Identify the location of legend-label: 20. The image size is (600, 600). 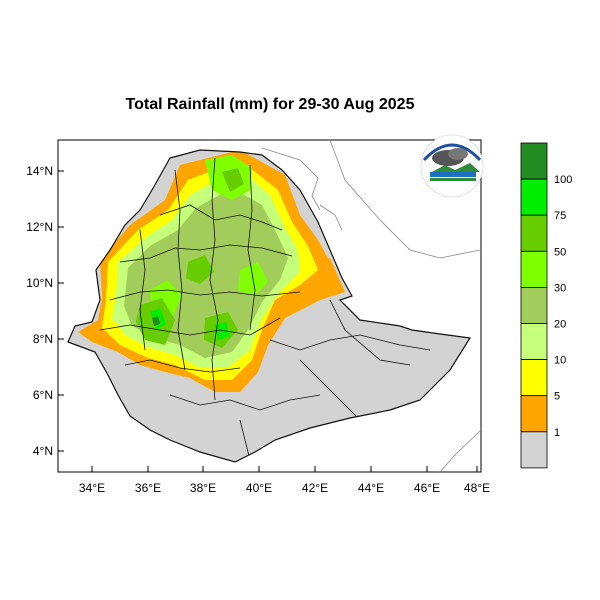
(560, 325).